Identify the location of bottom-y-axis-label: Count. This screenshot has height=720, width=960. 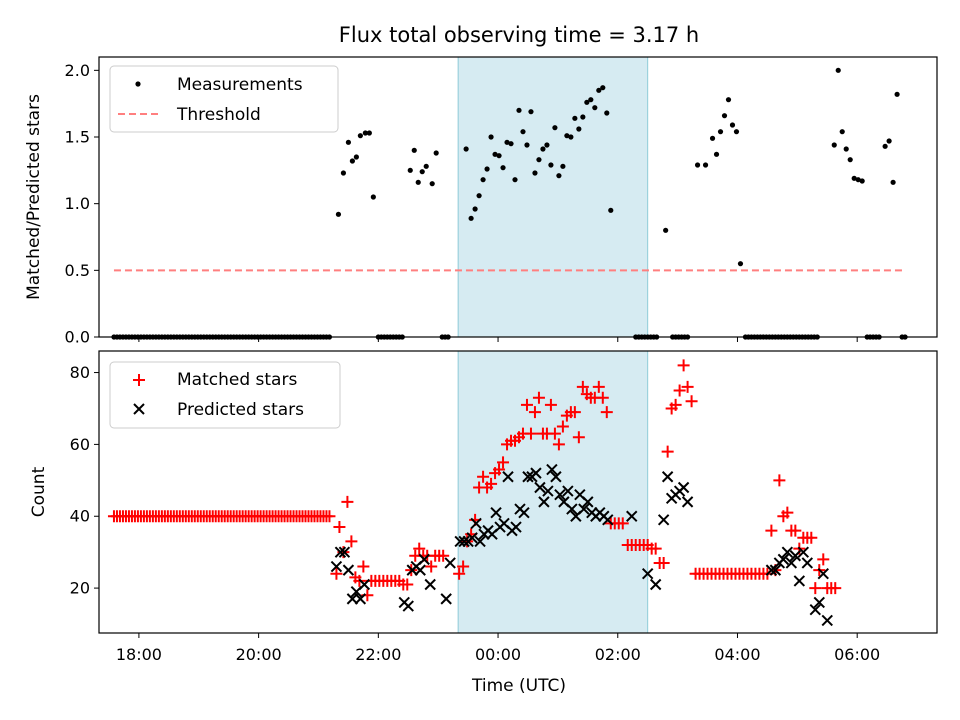
(39, 491).